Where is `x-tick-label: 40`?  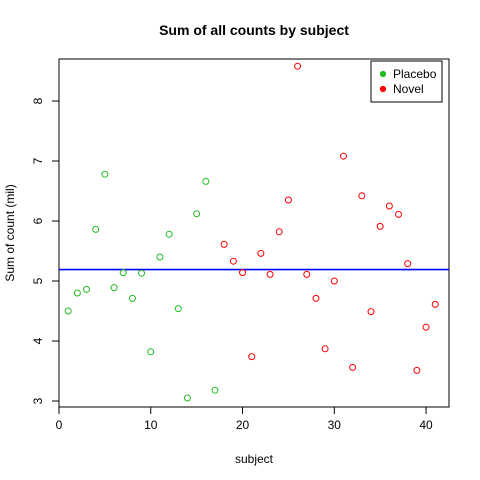 x-tick-label: 40 is located at coordinates (426, 425).